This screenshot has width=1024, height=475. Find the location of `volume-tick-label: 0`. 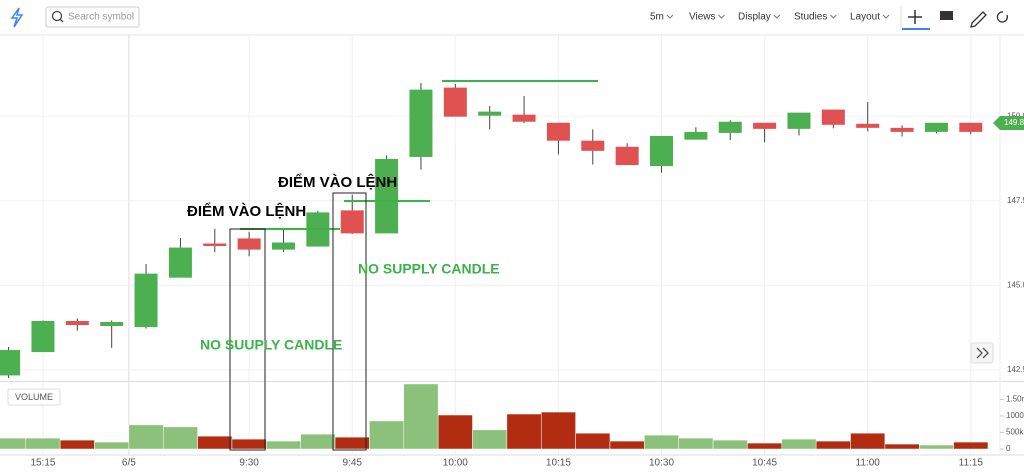

volume-tick-label: 0 is located at coordinates (1008, 448).